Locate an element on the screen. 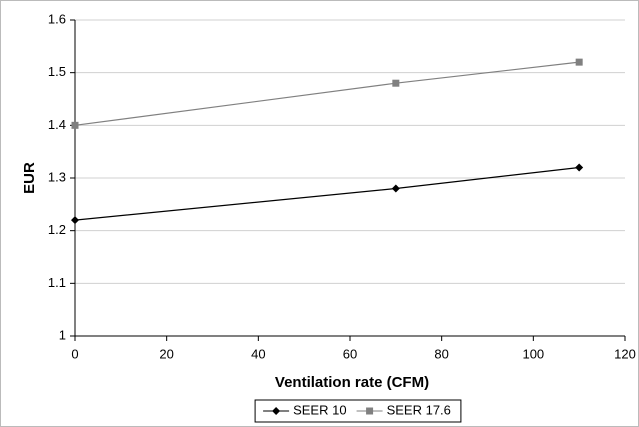 The image size is (639, 427). y-axis-title: EUR is located at coordinates (29, 178).